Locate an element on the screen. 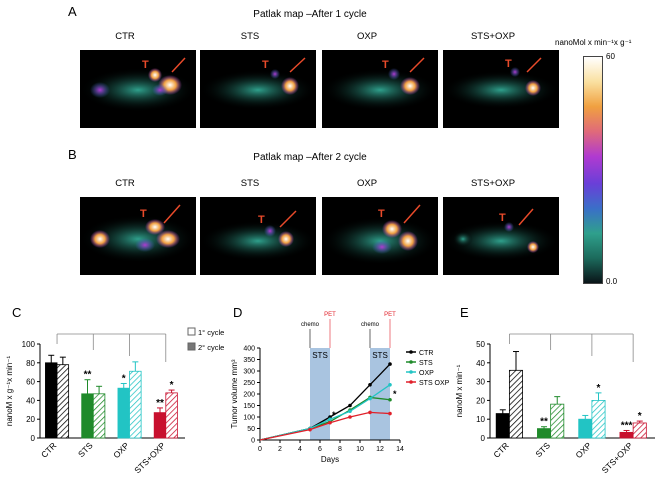 The width and height of the screenshot is (670, 479). c-ytick-label: 40 is located at coordinates (30, 400).